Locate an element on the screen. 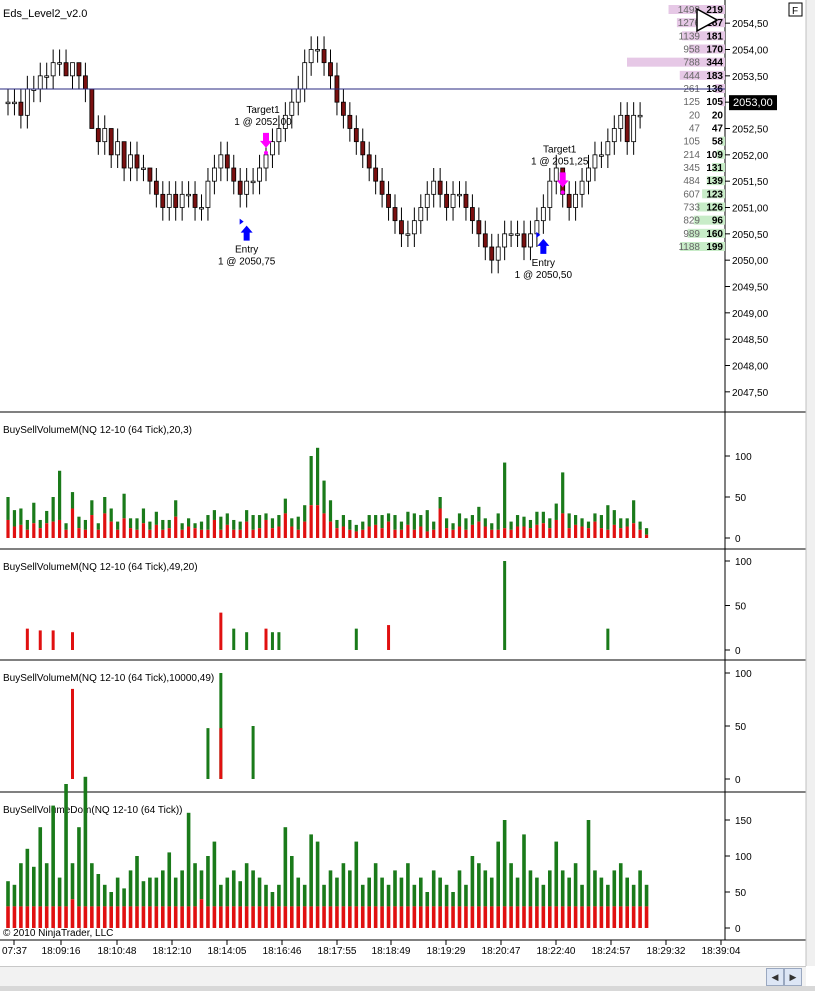 This screenshot has width=815, height=991. bid-size-label: 484 is located at coordinates (691, 181).